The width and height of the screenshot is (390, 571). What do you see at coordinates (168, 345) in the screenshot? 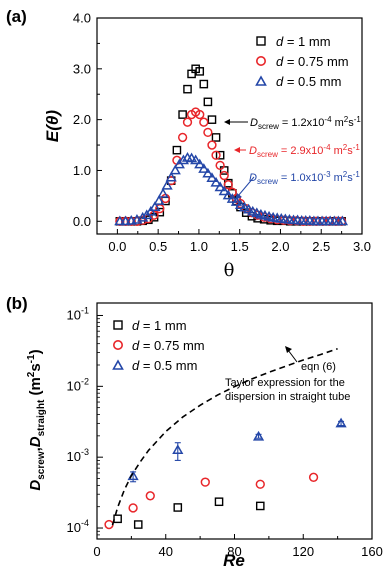
I see `legend-b-d075: d = 0.75 mm` at bounding box center [168, 345].